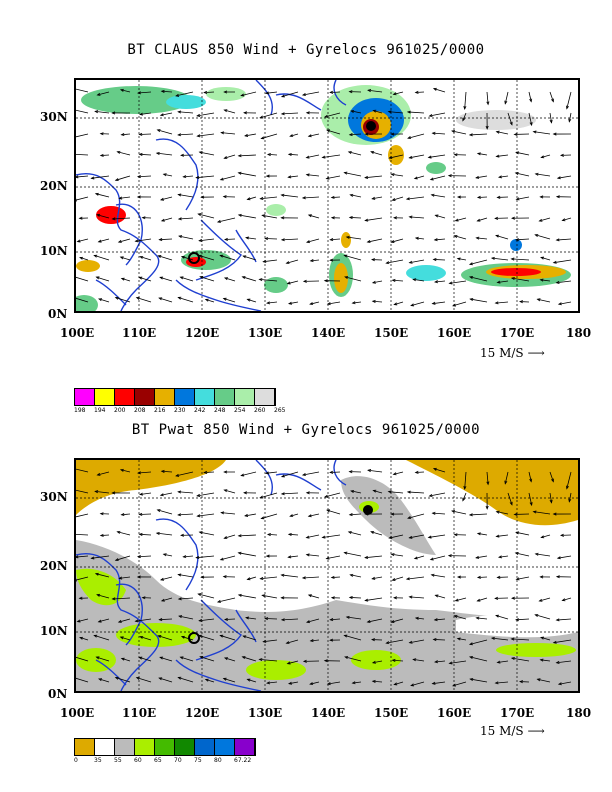  What do you see at coordinates (76, 760) in the screenshot?
I see `legend-value: 0` at bounding box center [76, 760].